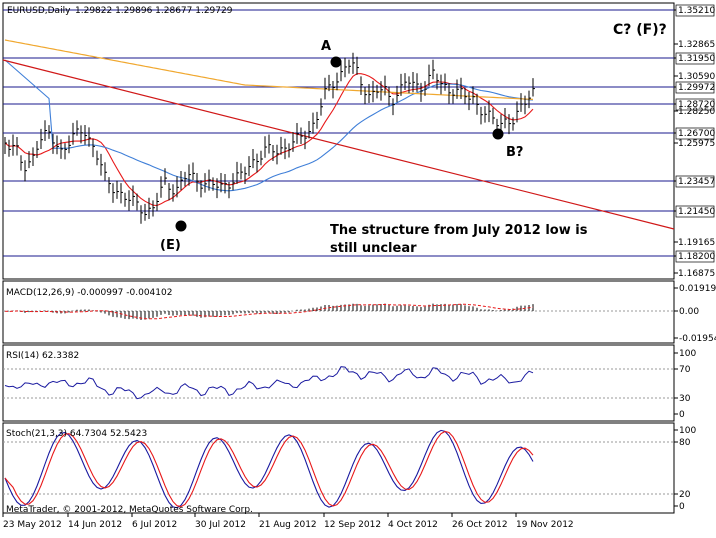  What do you see at coordinates (32, 525) in the screenshot?
I see `time-label: 23 May 2012` at bounding box center [32, 525].